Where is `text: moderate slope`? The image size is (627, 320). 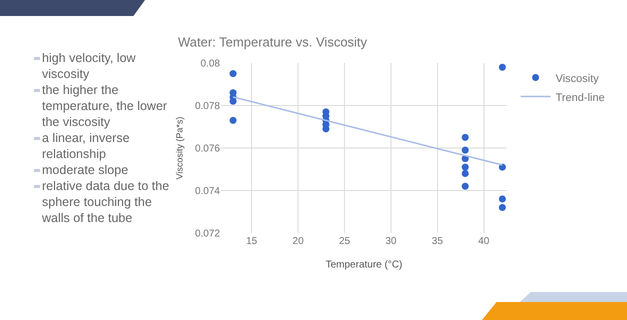 text: moderate slope is located at coordinates (85, 170).